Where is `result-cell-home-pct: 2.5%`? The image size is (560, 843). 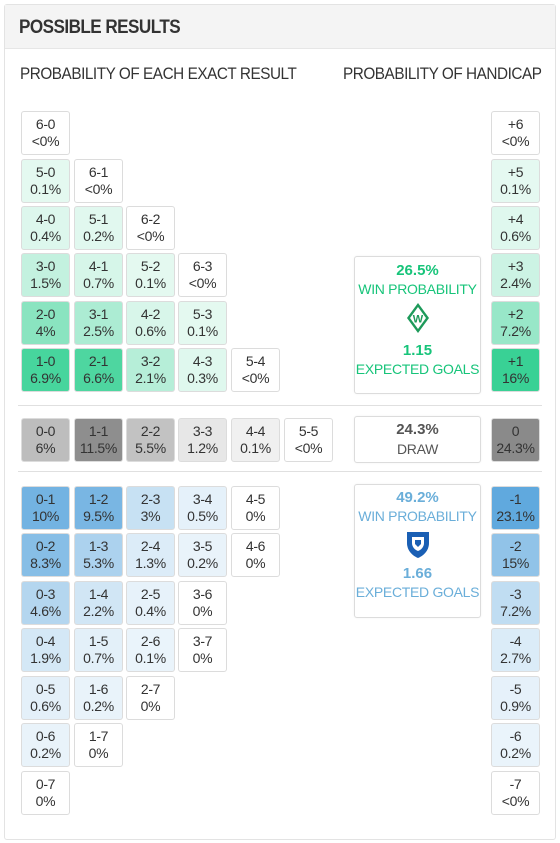
result-cell-home-pct: 2.5% is located at coordinates (98, 331).